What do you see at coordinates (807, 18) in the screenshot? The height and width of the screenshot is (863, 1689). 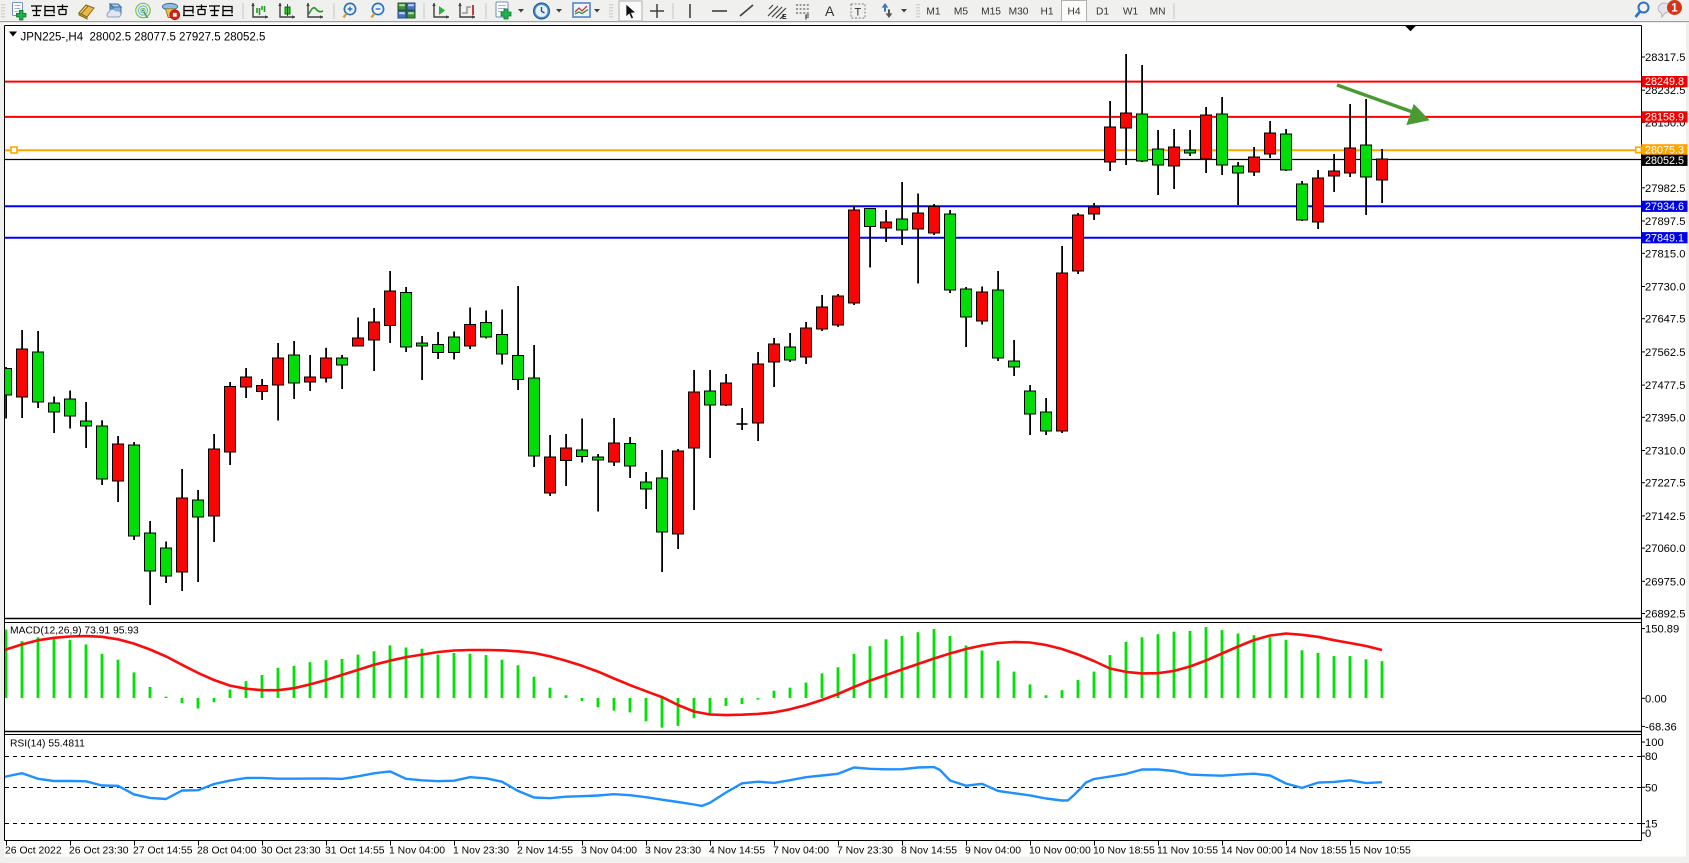 I see `svg-text: F` at bounding box center [807, 18].